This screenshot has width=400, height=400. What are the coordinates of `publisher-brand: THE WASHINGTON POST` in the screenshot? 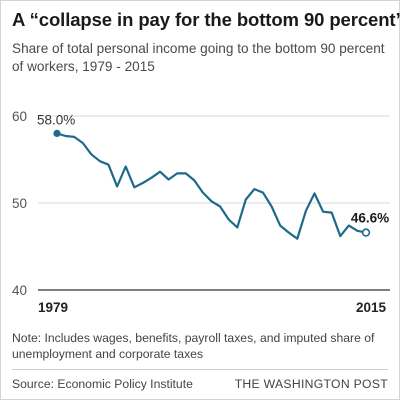 It's located at (311, 384).